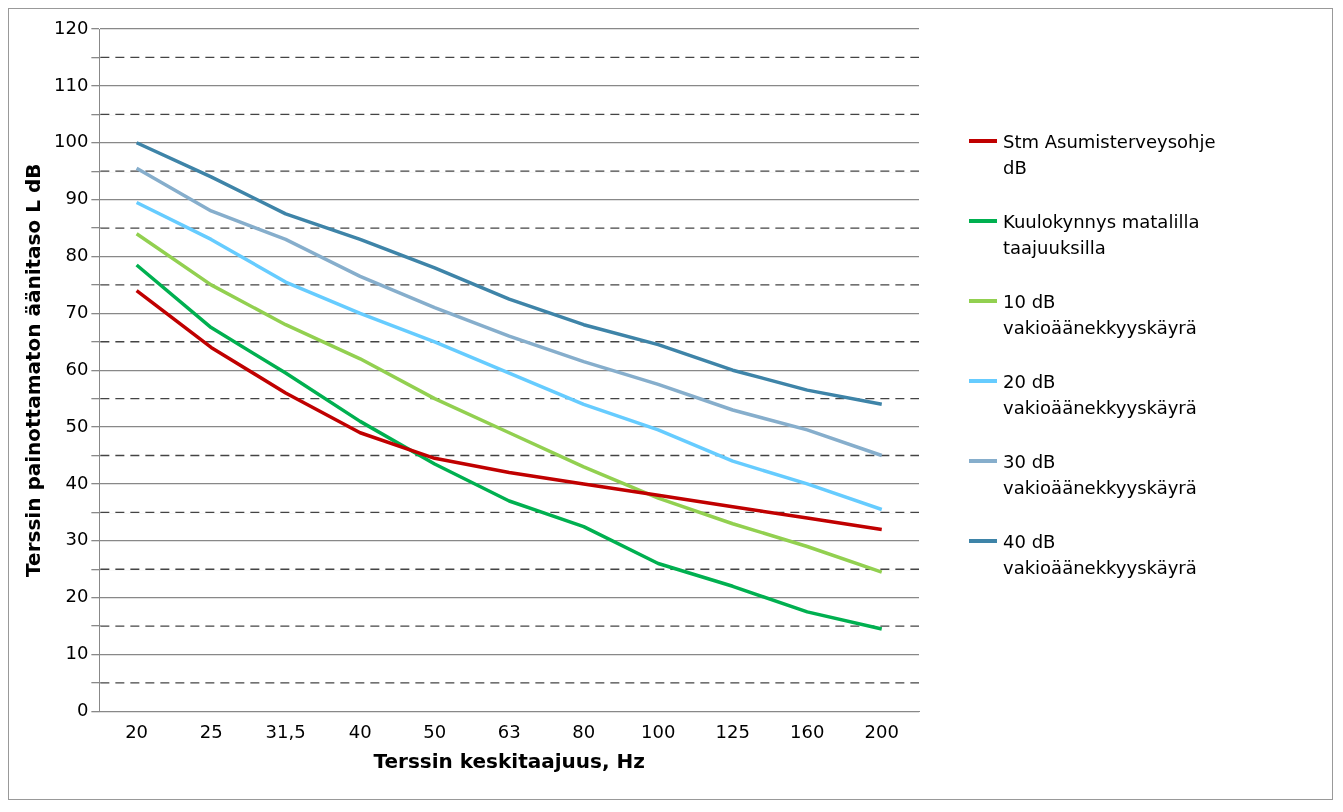 The image size is (1343, 812). Describe the element at coordinates (807, 731) in the screenshot. I see `x-tick-label: 160` at that location.